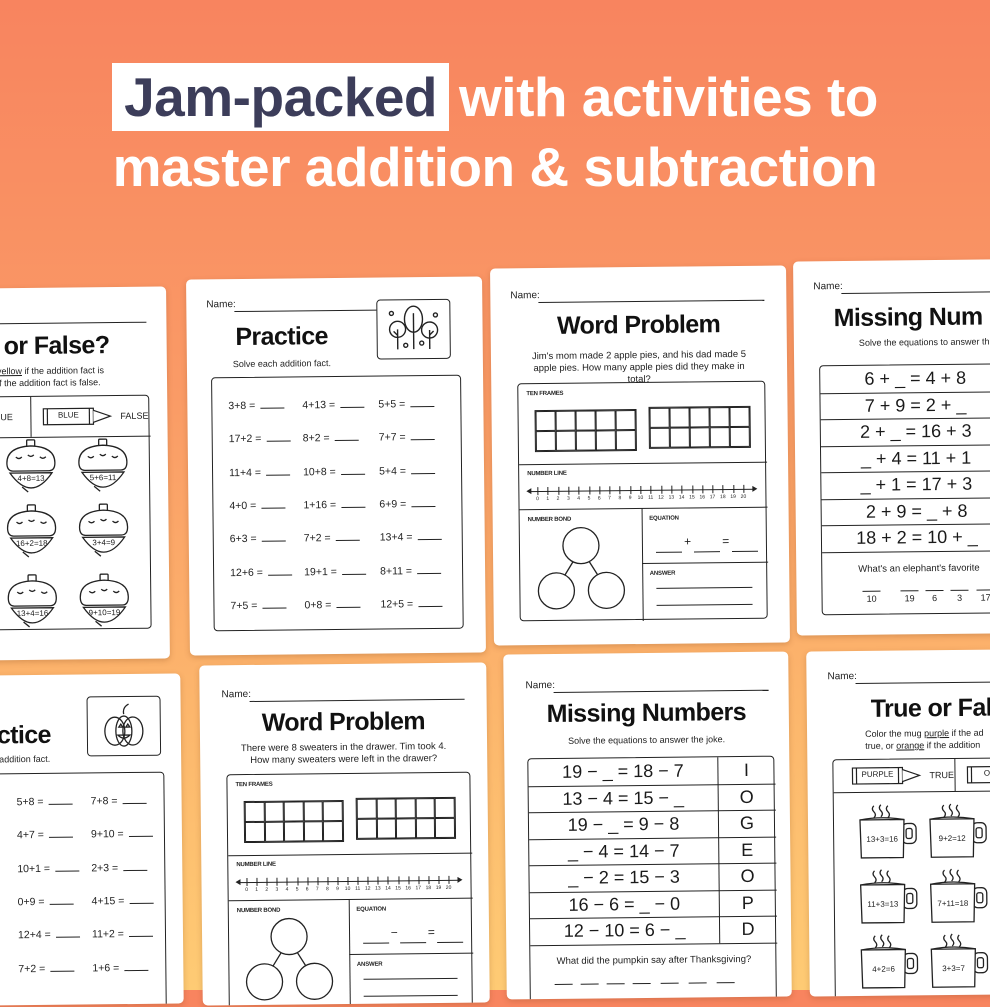  What do you see at coordinates (449, 888) in the screenshot?
I see `number-line-tick-label: 20` at bounding box center [449, 888].